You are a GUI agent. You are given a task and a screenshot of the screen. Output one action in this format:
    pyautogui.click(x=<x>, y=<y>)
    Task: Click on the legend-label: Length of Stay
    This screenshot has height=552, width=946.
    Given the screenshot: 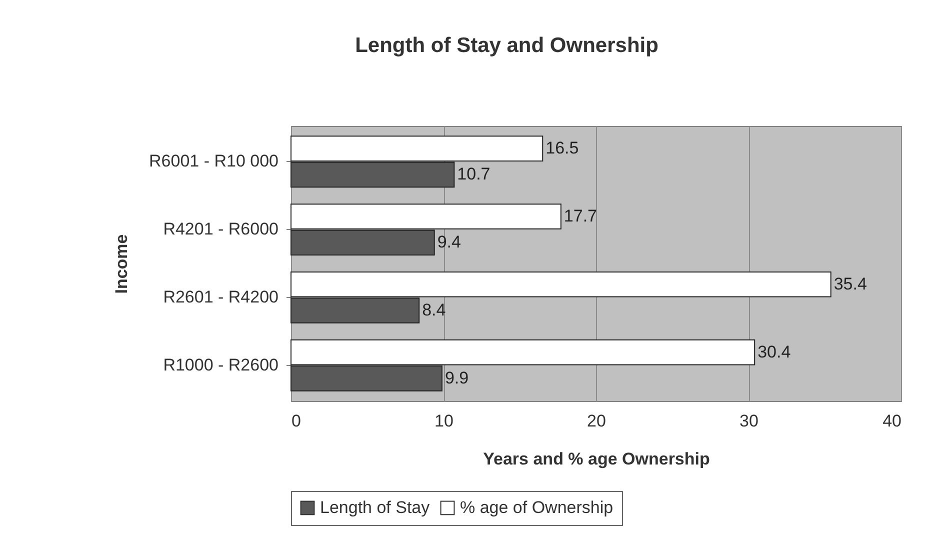 What is the action you would take?
    pyautogui.click(x=375, y=507)
    